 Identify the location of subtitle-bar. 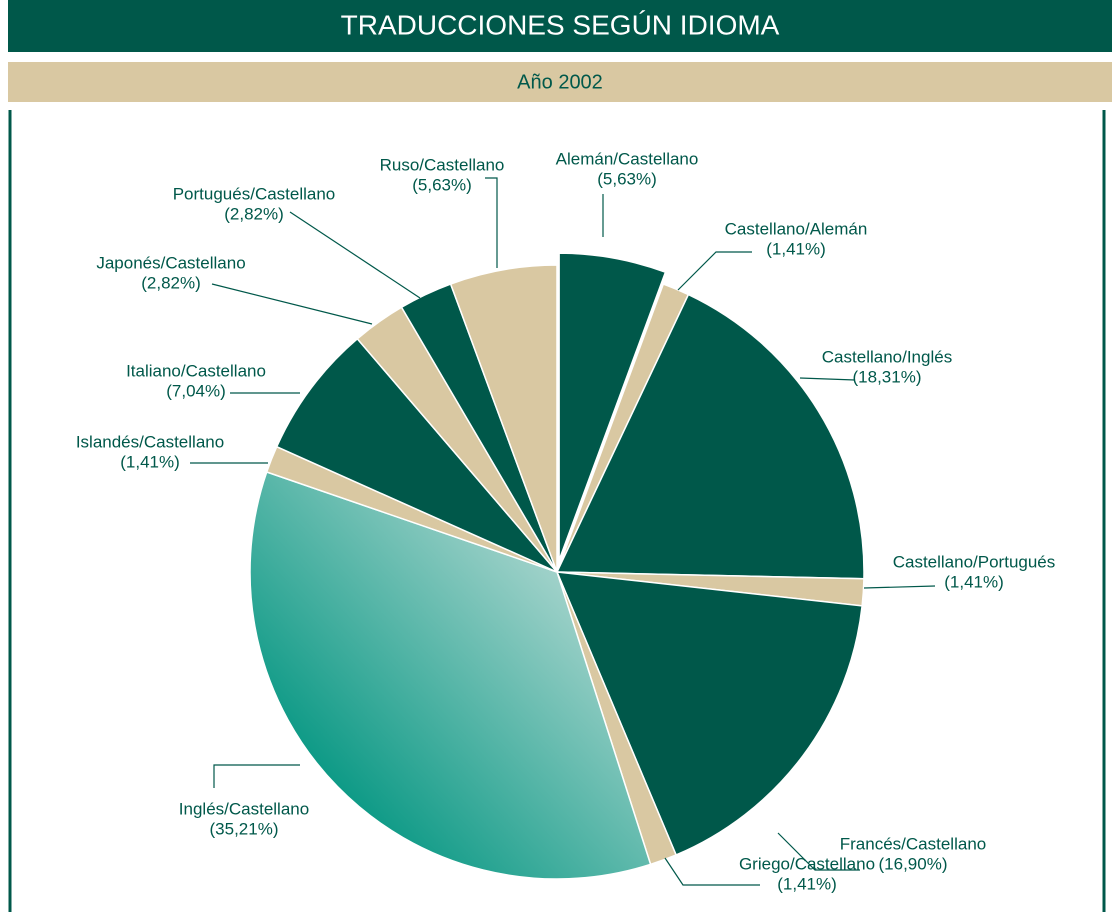
(560, 82).